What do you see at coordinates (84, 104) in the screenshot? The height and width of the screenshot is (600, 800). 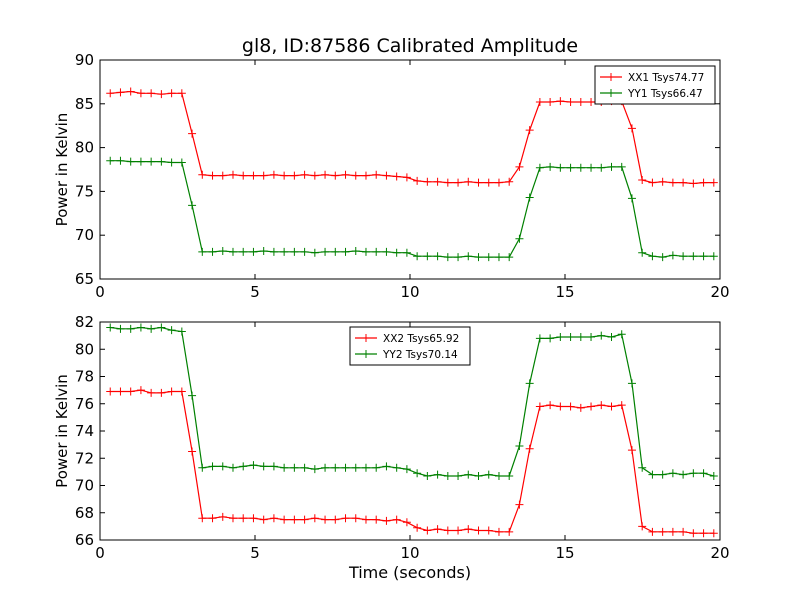 I see `y-tick-label: 85` at bounding box center [84, 104].